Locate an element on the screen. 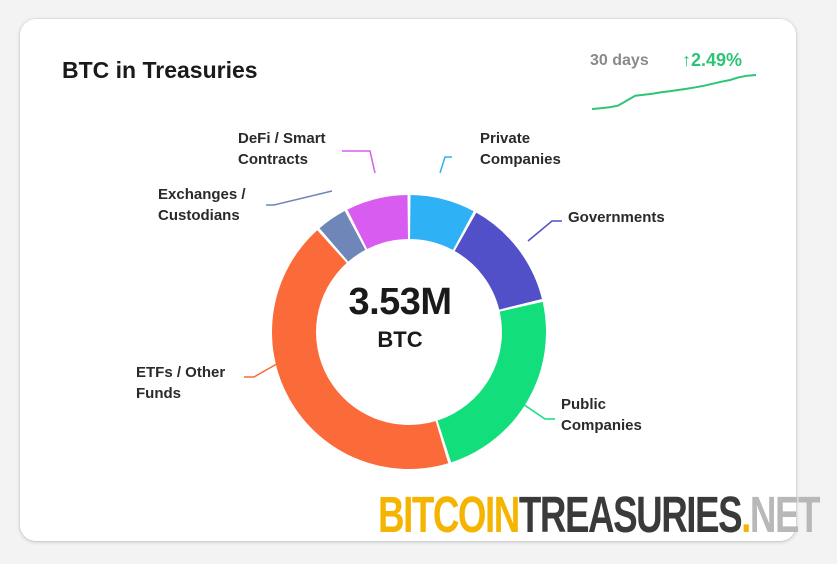 The height and width of the screenshot is (564, 837). logo-part-bitcoin: BITCOIN is located at coordinates (449, 514).